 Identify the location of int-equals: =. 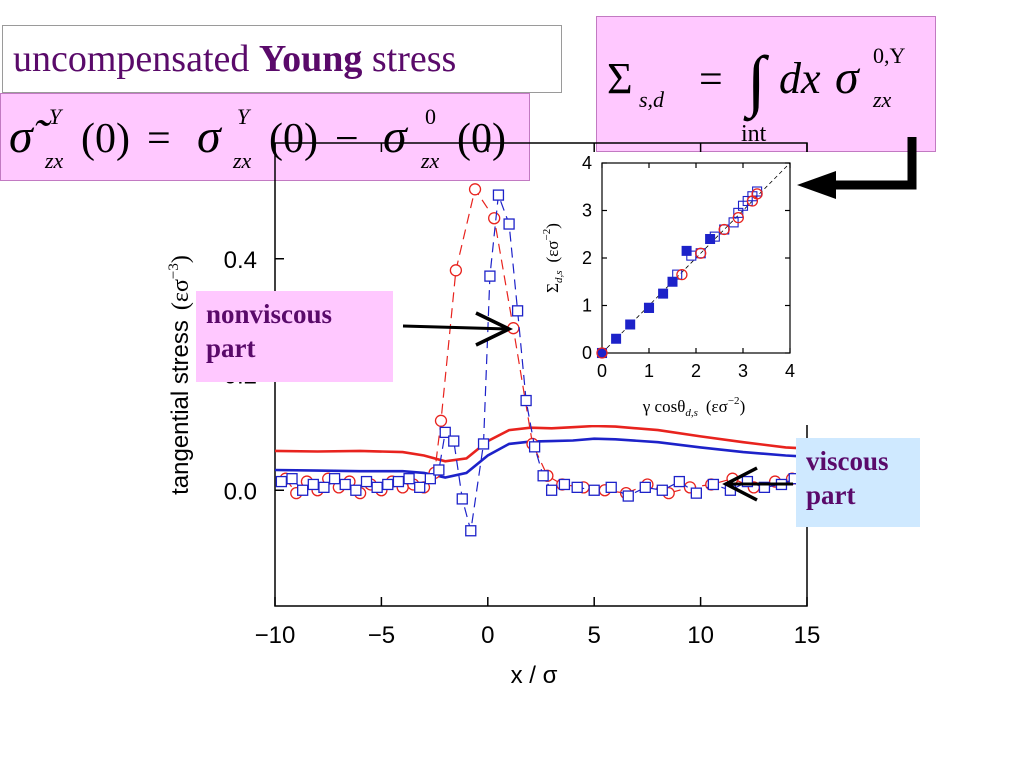
(711, 80).